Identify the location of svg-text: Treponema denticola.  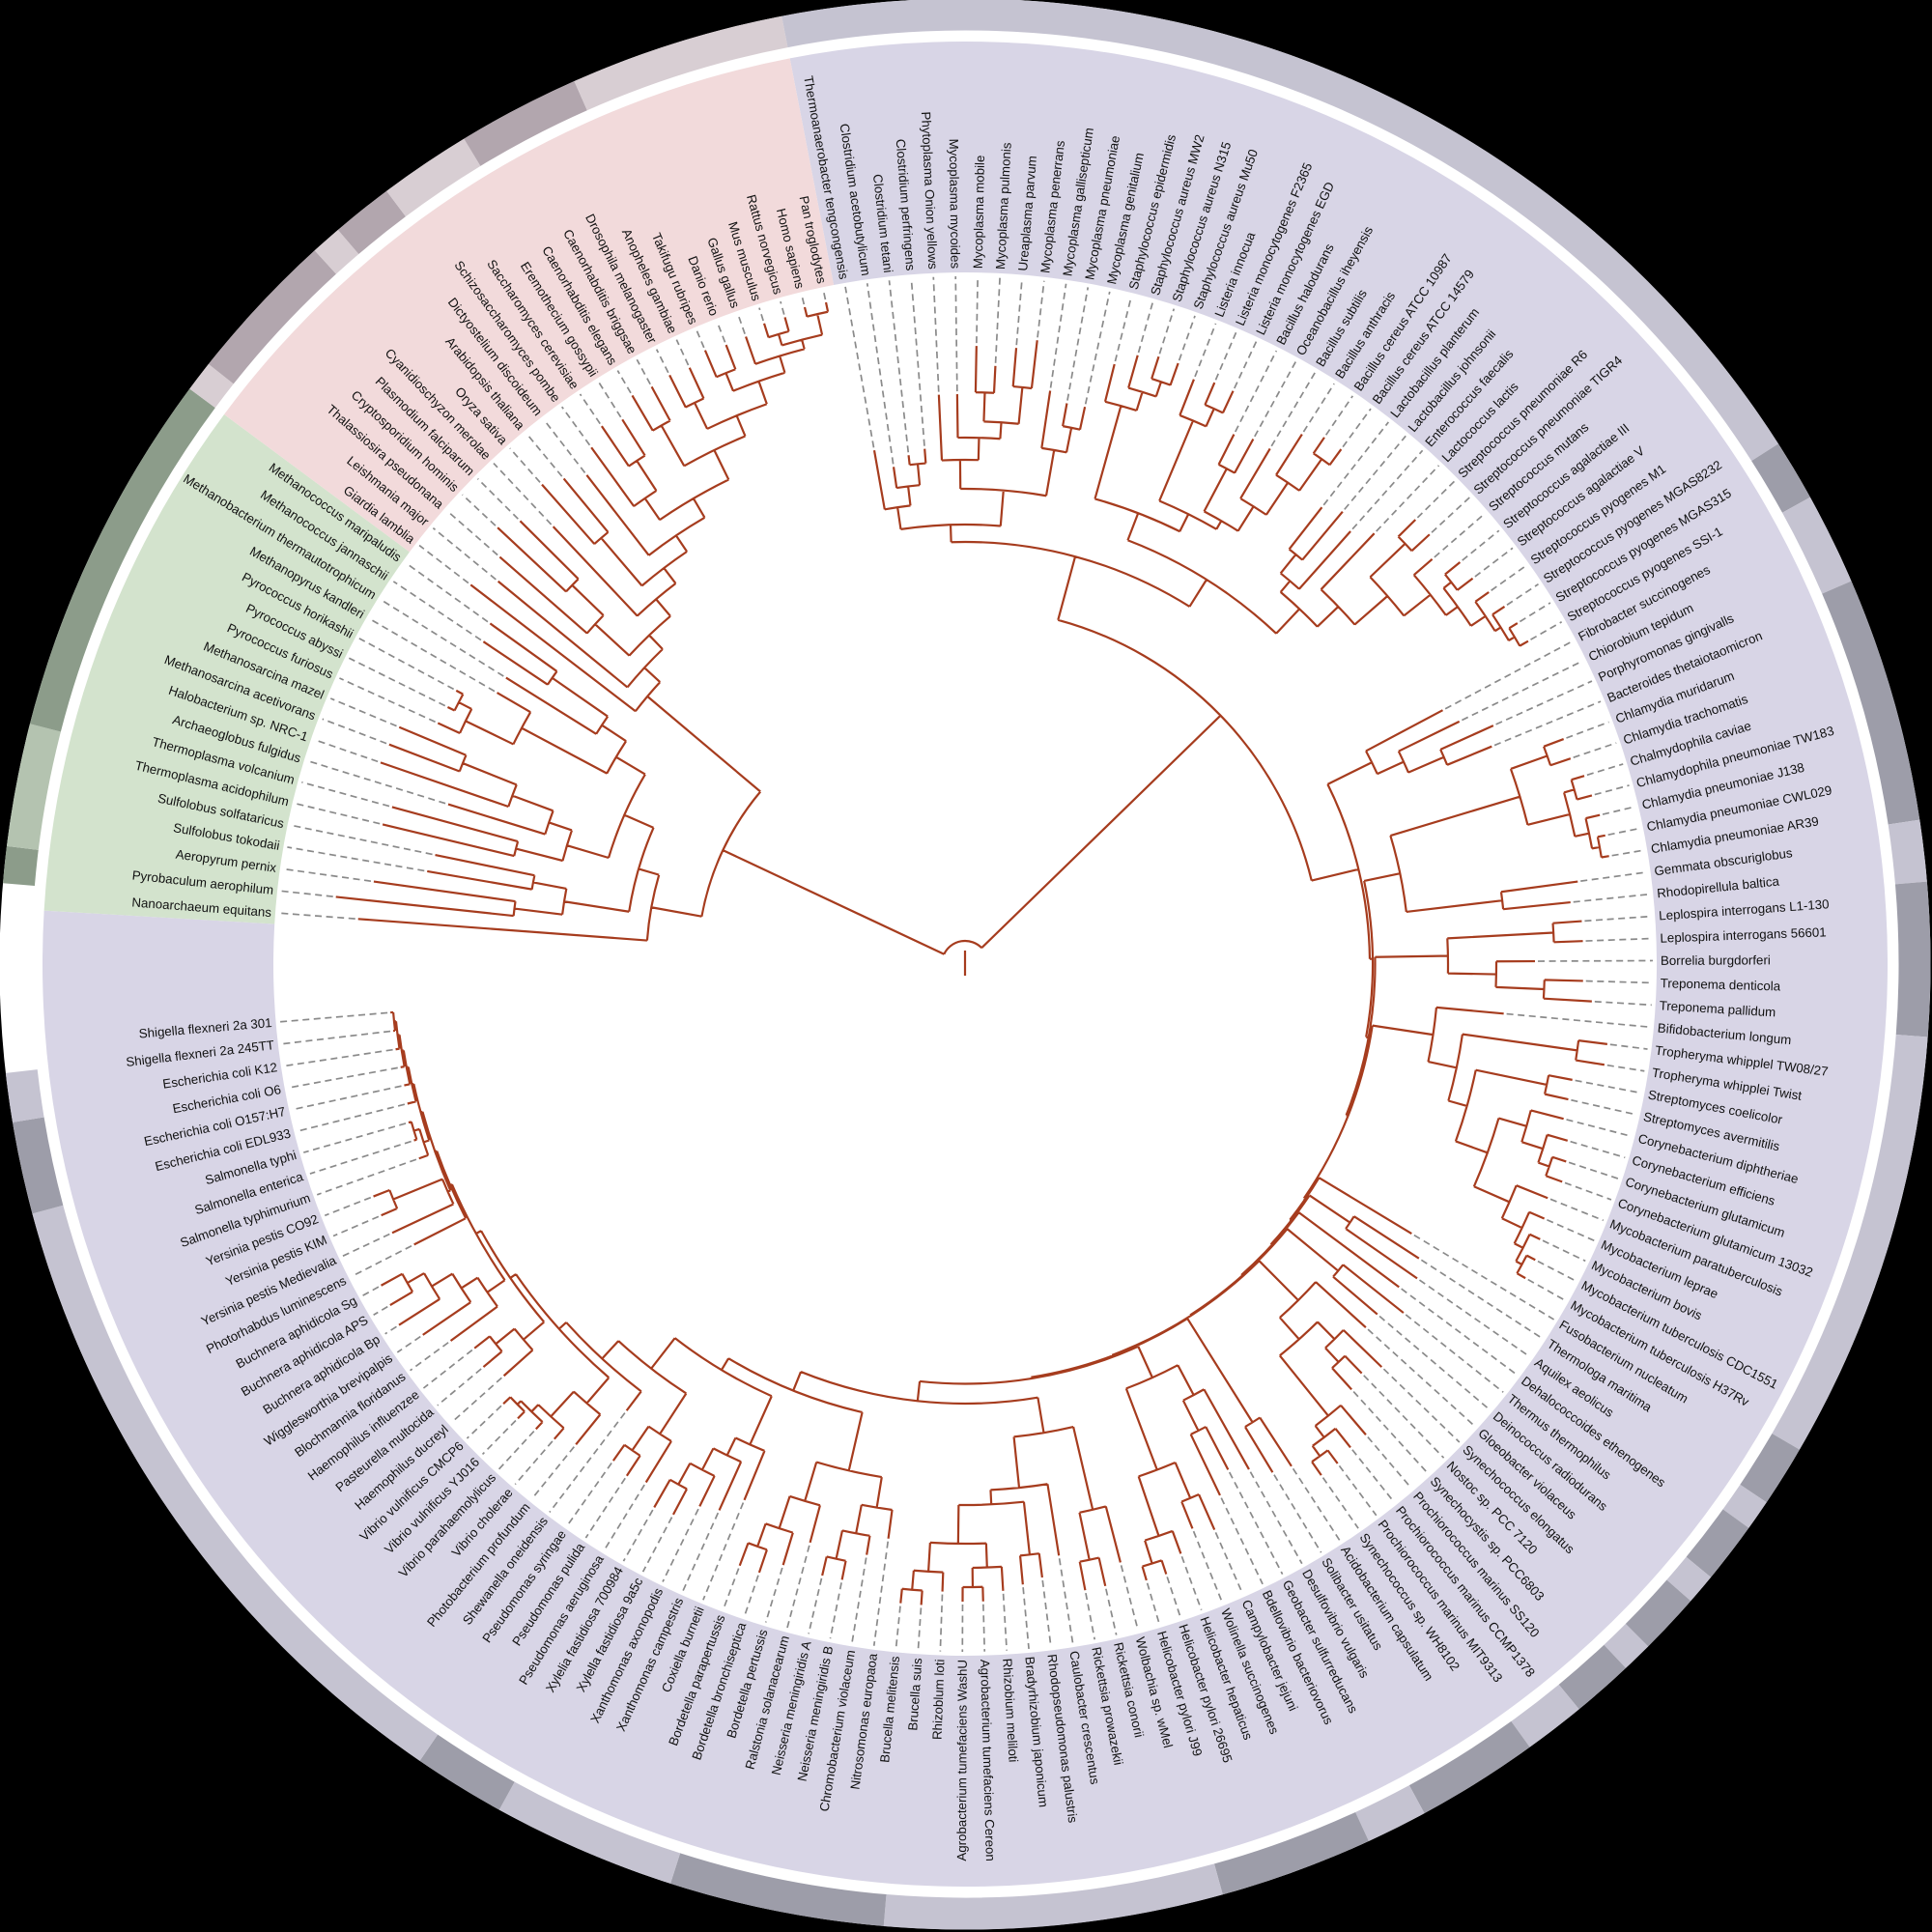
(1721, 984).